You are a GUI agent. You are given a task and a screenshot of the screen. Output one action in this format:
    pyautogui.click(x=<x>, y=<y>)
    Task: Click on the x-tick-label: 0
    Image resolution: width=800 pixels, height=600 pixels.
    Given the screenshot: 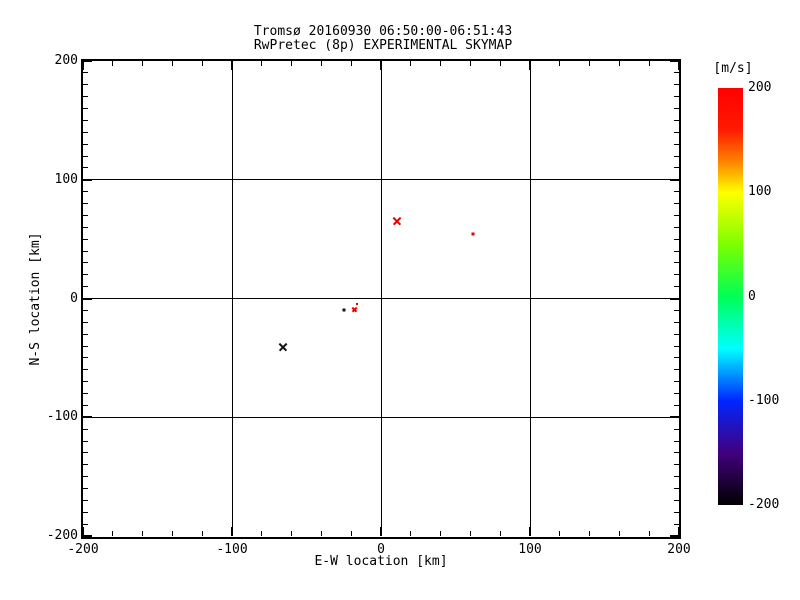 What is the action you would take?
    pyautogui.click(x=381, y=549)
    